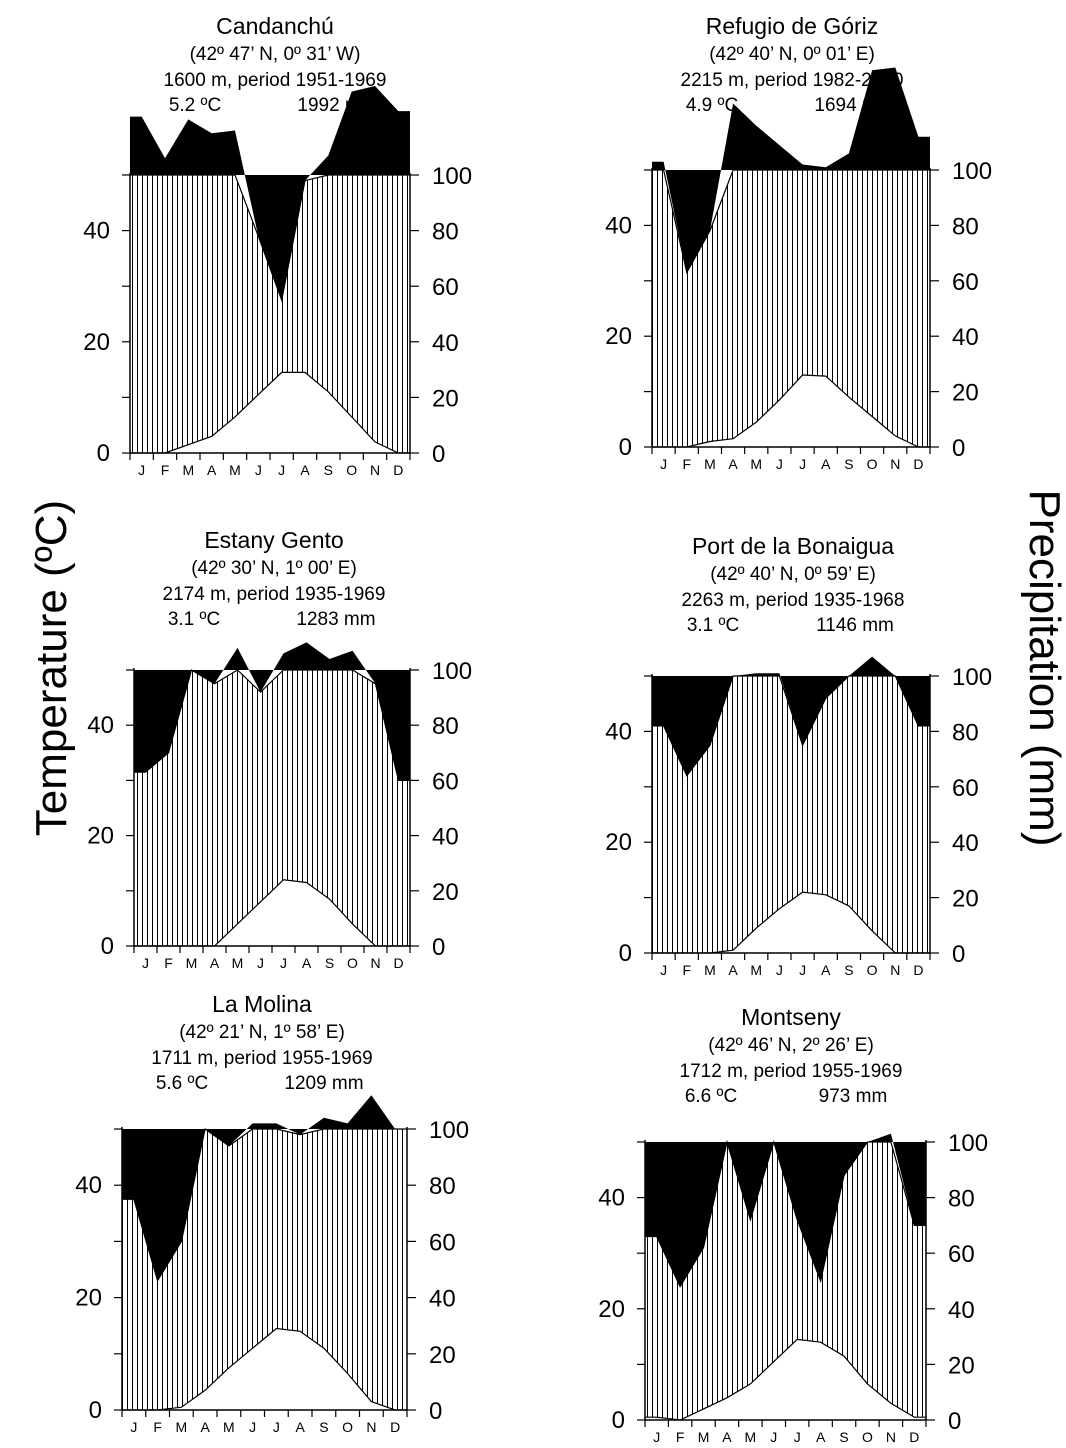 The height and width of the screenshot is (1448, 1066). Describe the element at coordinates (274, 568) in the screenshot. I see `station-coordinates: (42º 30’ N, 1º 00’ E)` at that location.